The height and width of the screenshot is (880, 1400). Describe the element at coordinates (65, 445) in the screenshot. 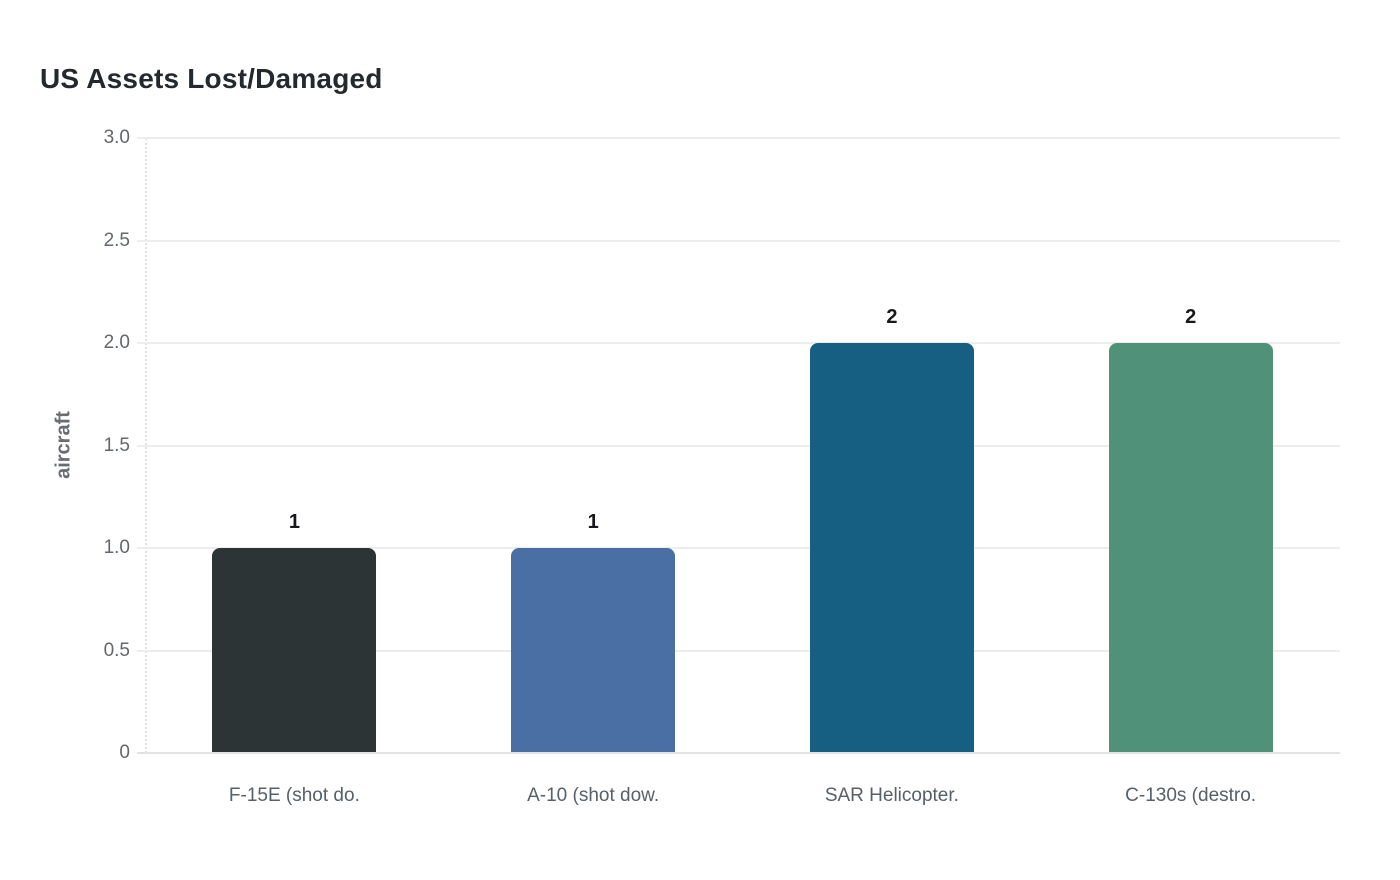

I see `y-axis-ticks: 0 0.5 1.0 1.5 2.0 2.5 3.0` at that location.